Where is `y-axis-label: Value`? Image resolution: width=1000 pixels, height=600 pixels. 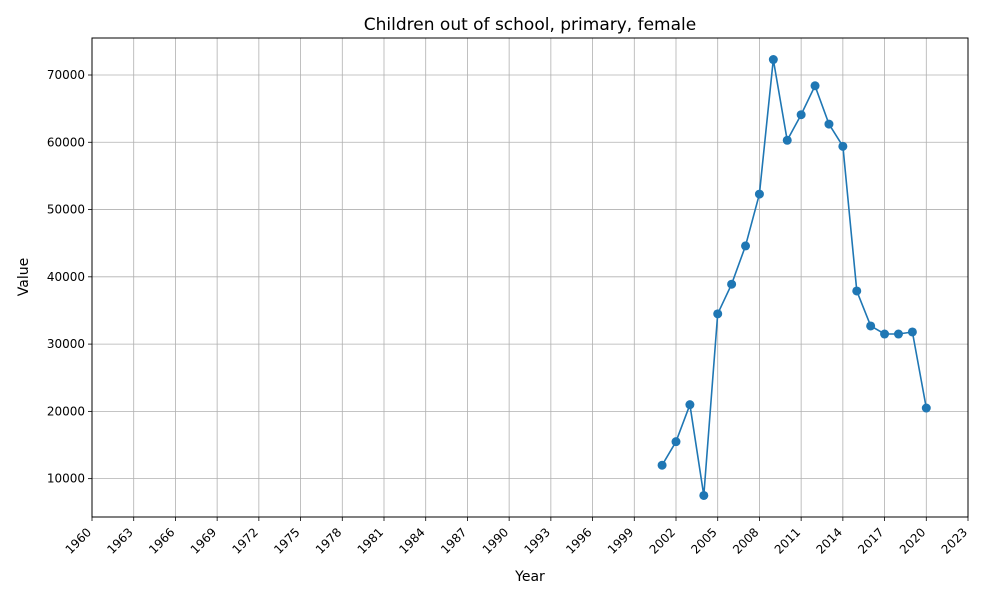 y-axis-label: Value is located at coordinates (24, 277).